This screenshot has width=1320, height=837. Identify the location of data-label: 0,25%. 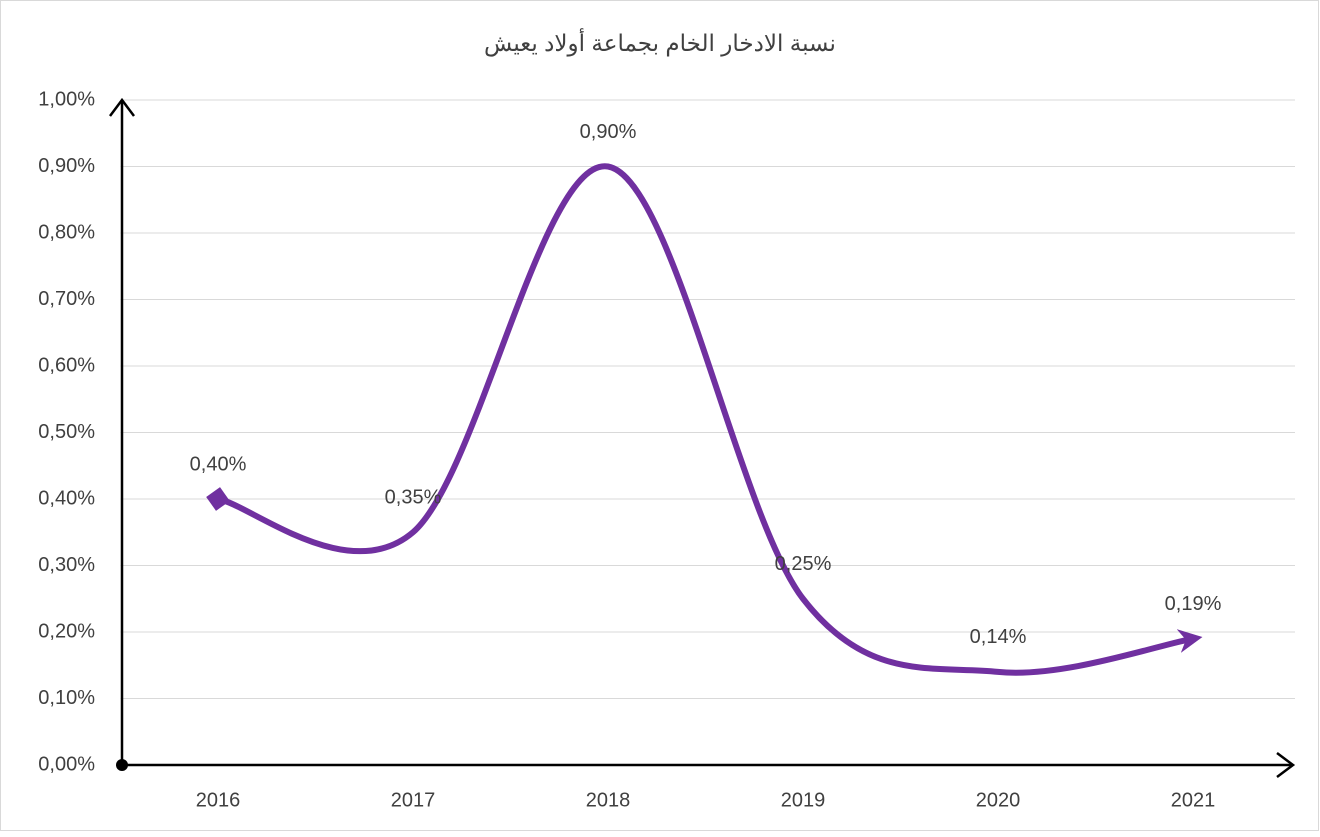
(803, 564).